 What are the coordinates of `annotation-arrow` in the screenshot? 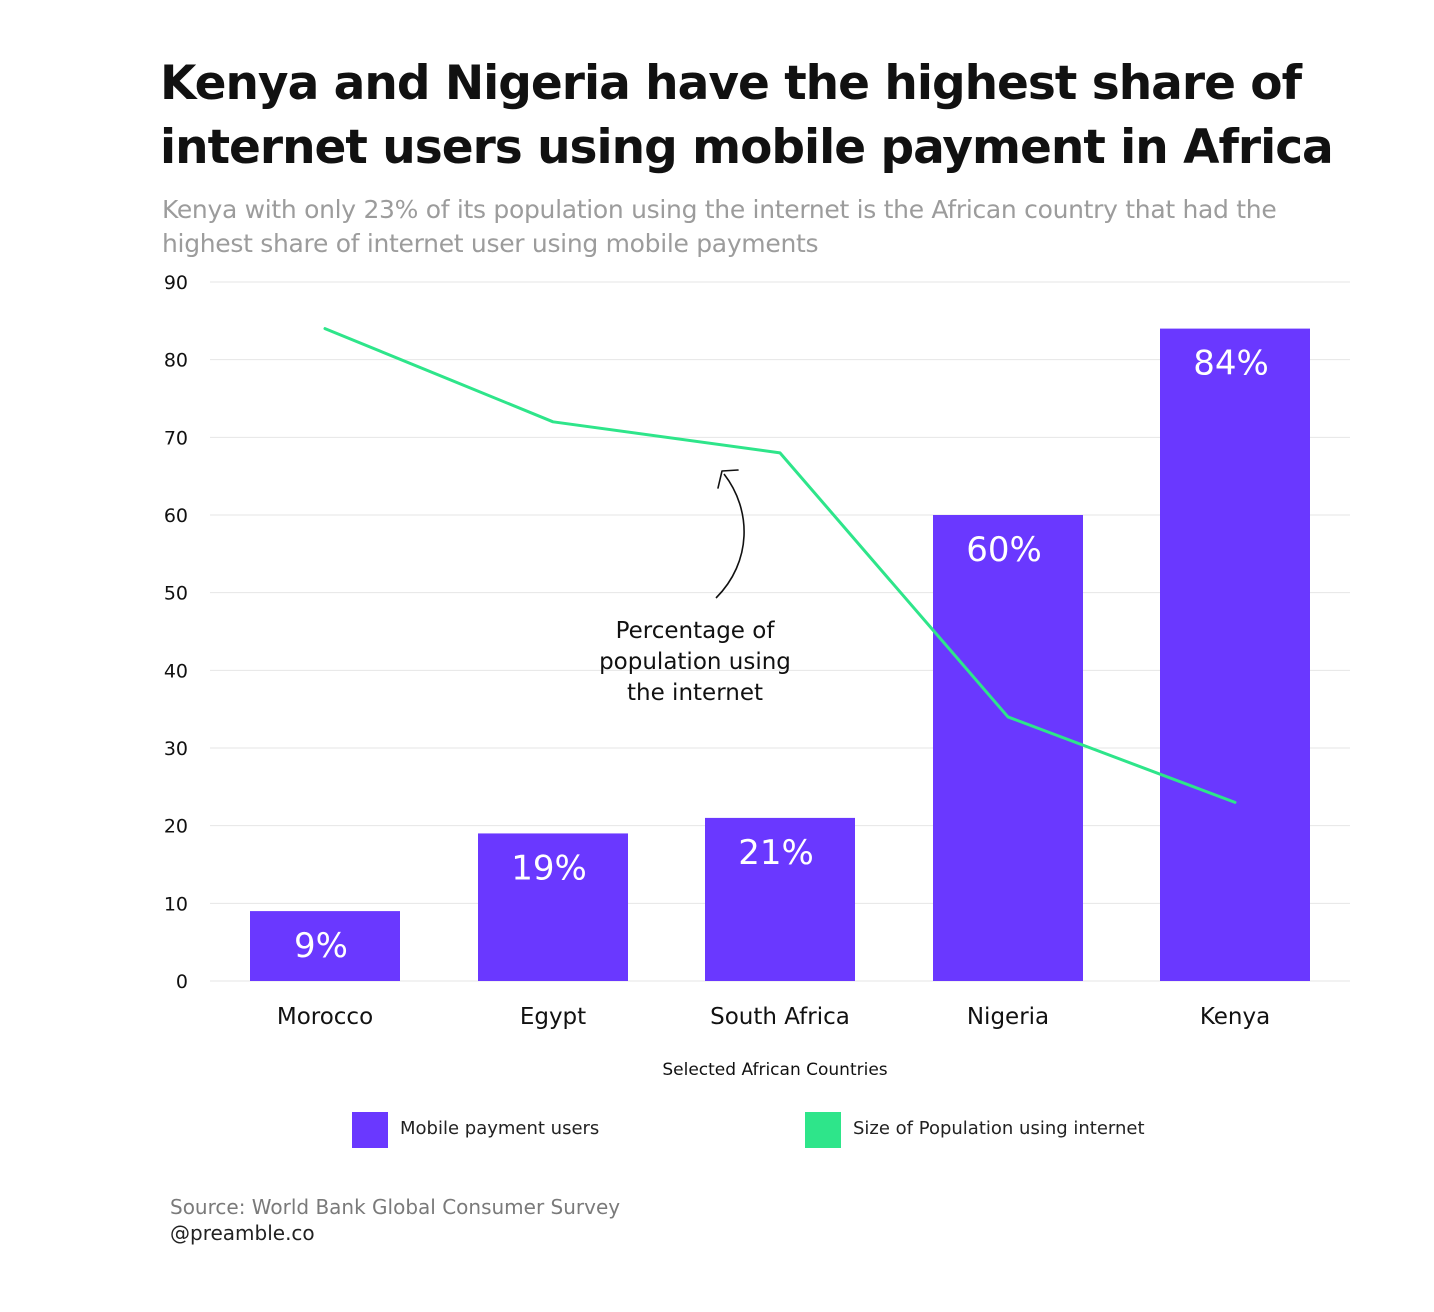 It's located at (730, 536).